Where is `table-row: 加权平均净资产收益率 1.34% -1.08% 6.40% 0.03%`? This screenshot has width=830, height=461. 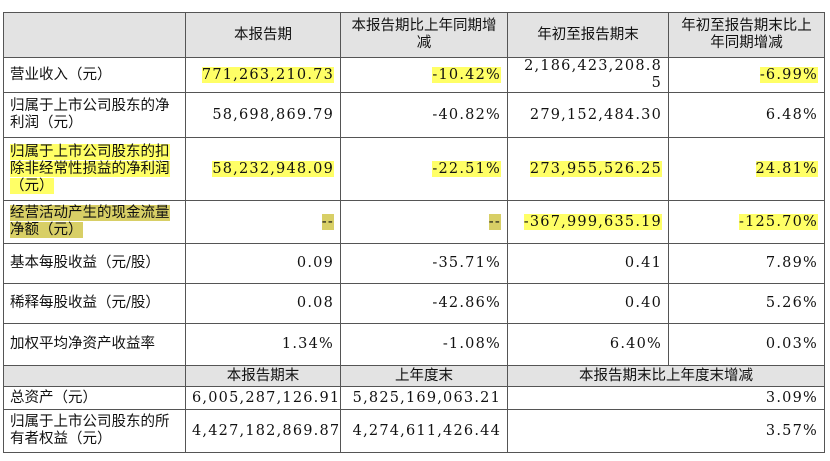
table-row: 加权平均净资产收益率 1.34% -1.08% 6.40% 0.03% is located at coordinates (414, 344).